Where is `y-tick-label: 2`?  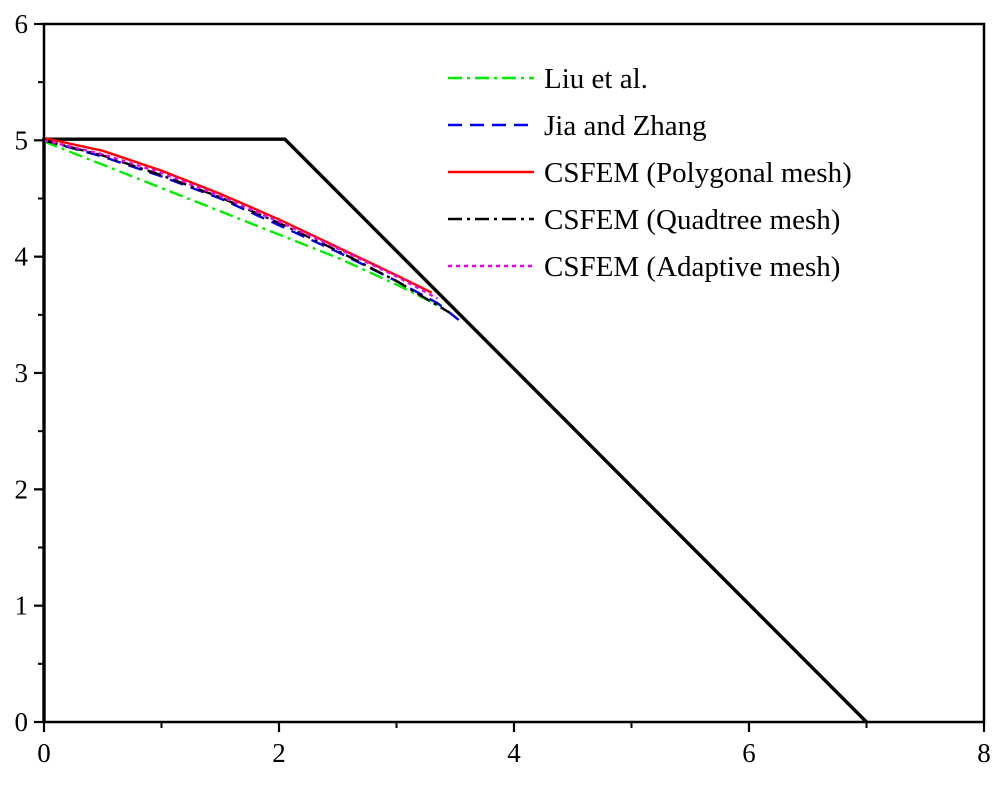
y-tick-label: 2 is located at coordinates (22, 489).